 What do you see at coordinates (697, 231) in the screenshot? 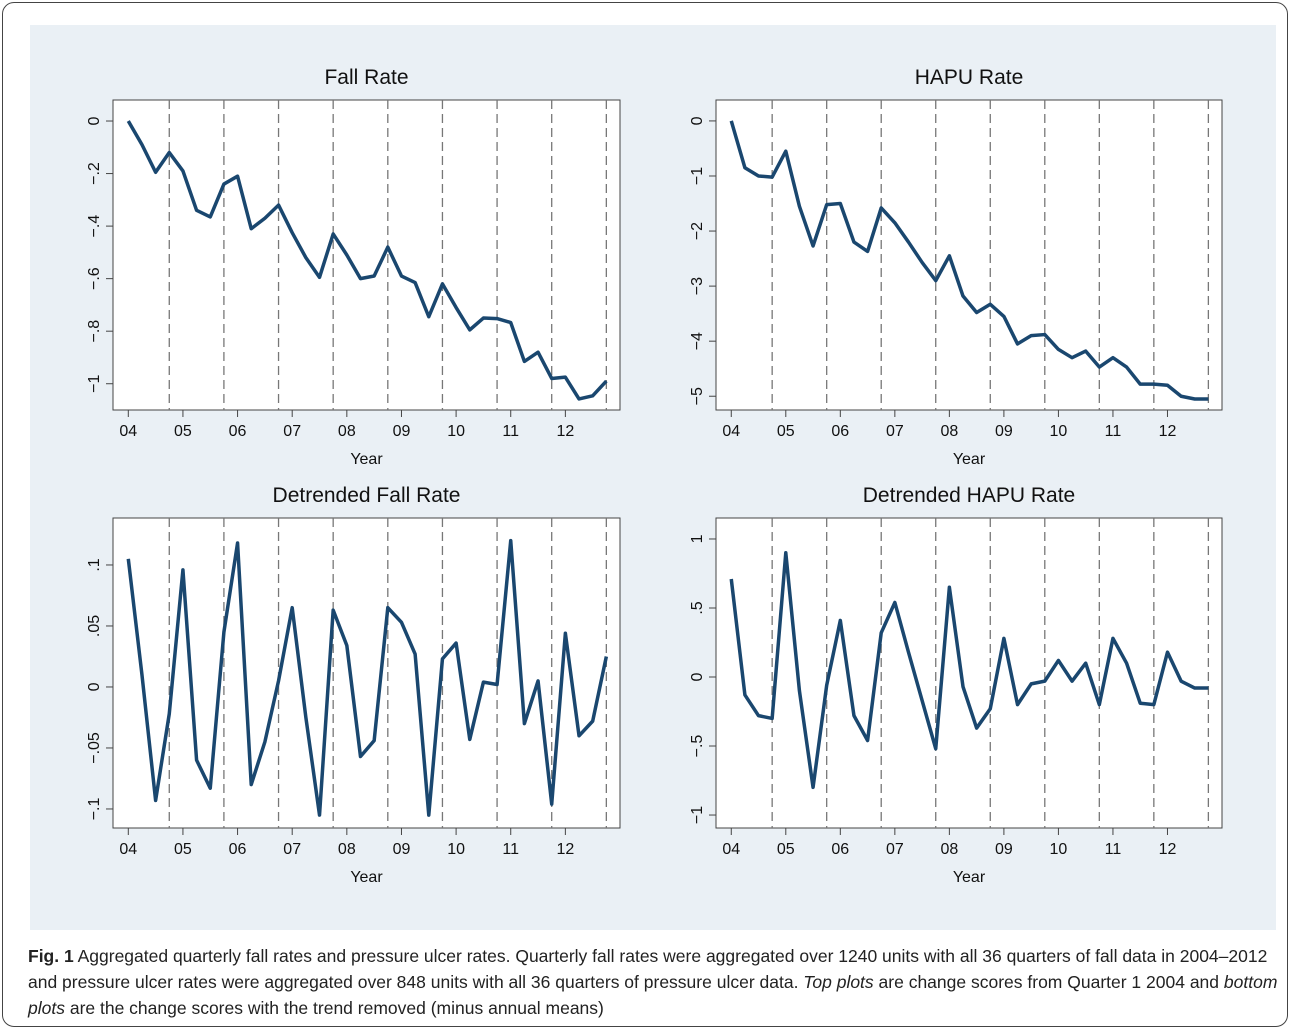
I see `y-tick-label: −2` at bounding box center [697, 231].